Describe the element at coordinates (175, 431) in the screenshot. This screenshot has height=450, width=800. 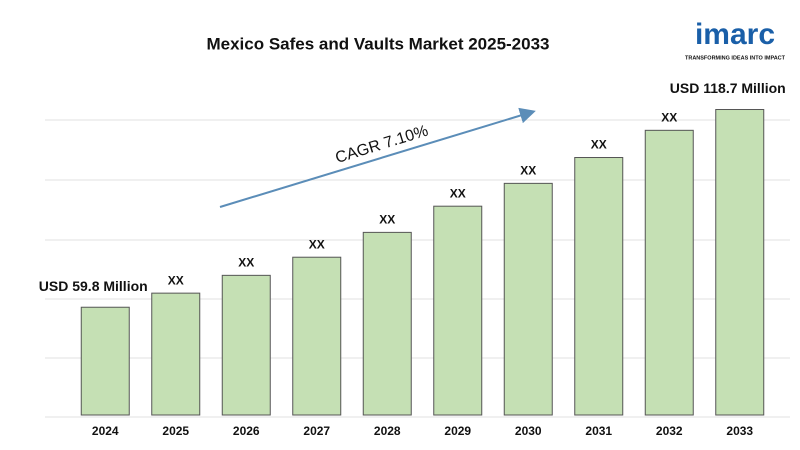
I see `x-tick-label: 2025` at that location.